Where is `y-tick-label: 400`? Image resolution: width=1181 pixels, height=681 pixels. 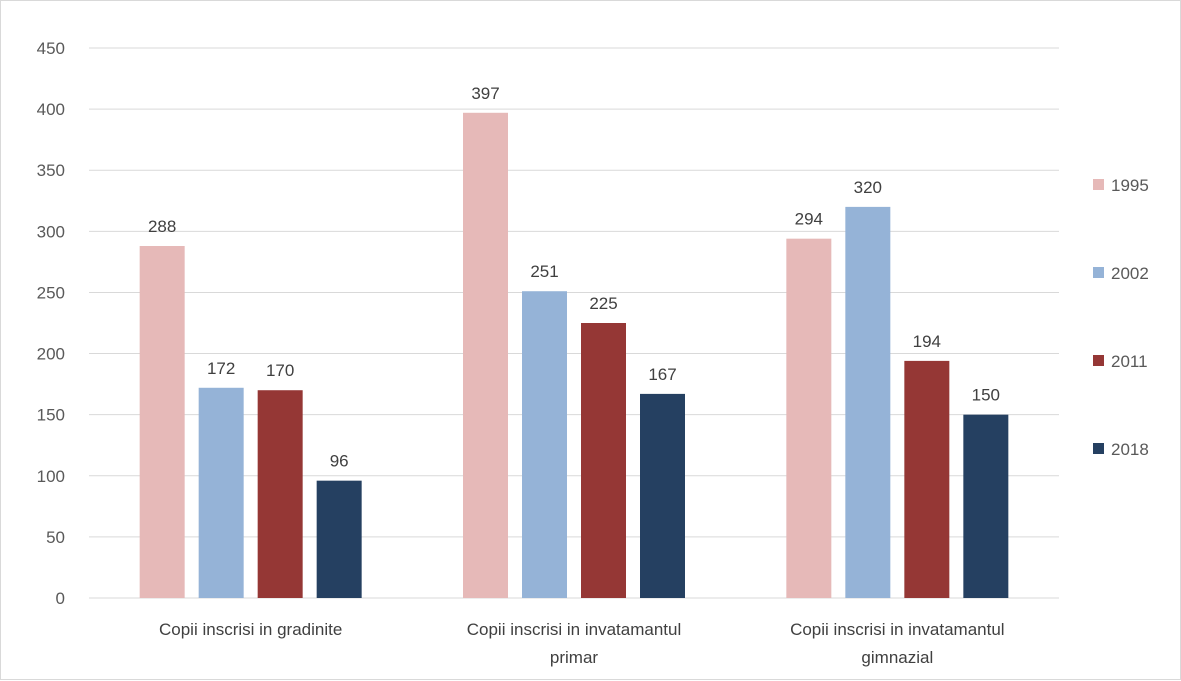 y-tick-label: 400 is located at coordinates (51, 109).